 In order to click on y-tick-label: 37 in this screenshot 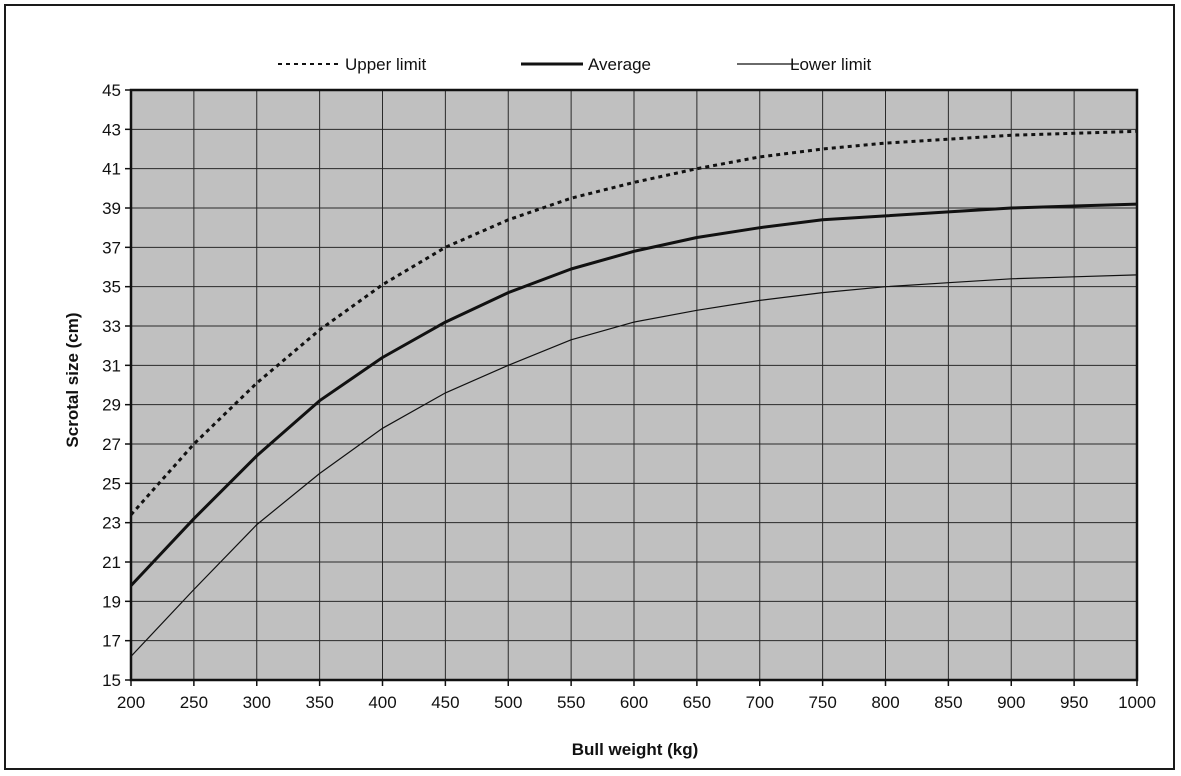, I will do `click(111, 247)`.